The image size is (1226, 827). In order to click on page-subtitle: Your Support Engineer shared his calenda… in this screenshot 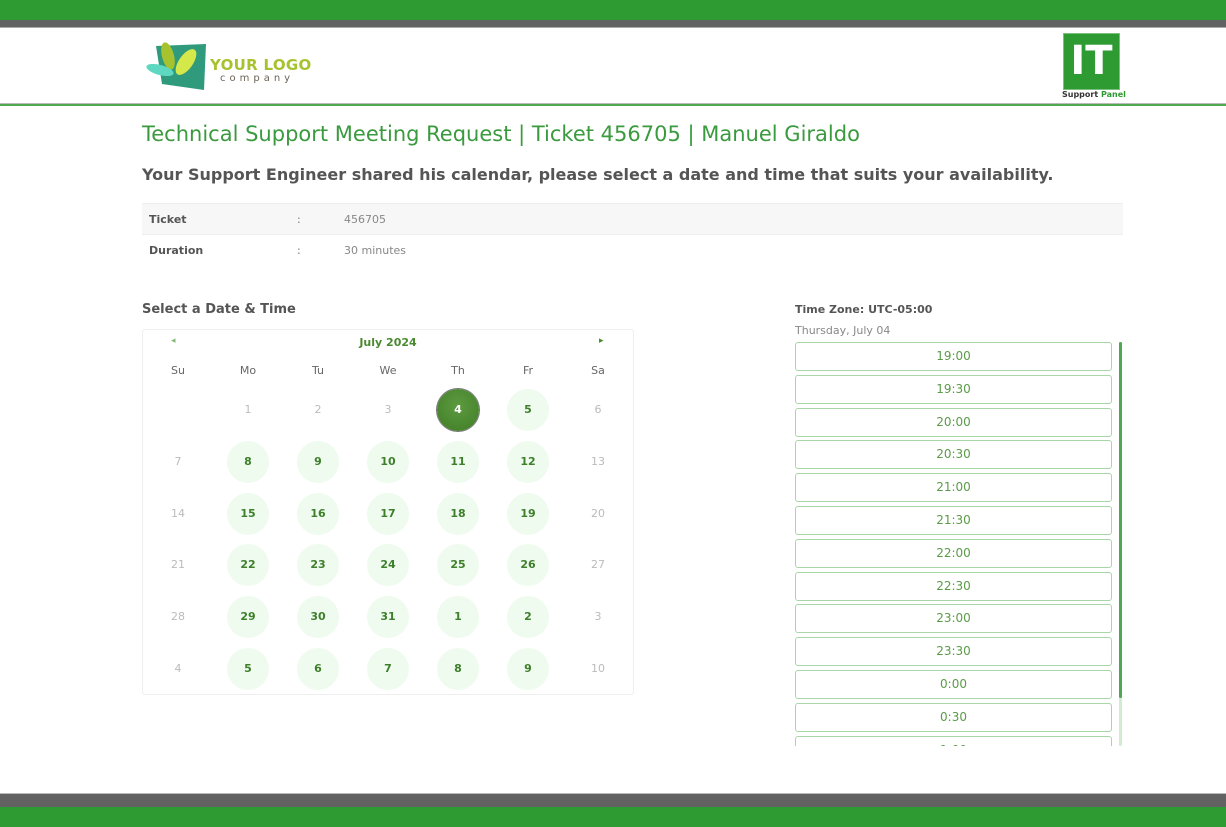, I will do `click(598, 174)`.